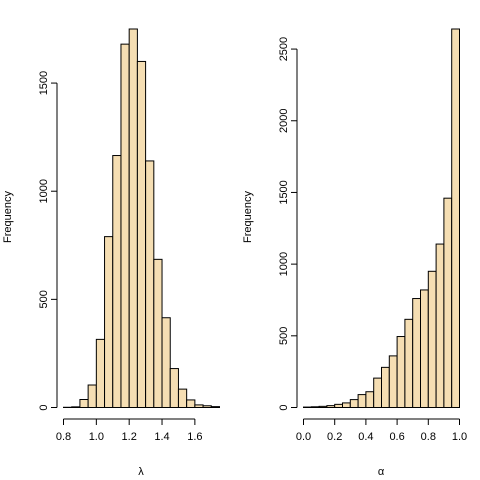 Image resolution: width=480 pixels, height=480 pixels. I want to click on alpha-y-tick-label: 500, so click(284, 336).